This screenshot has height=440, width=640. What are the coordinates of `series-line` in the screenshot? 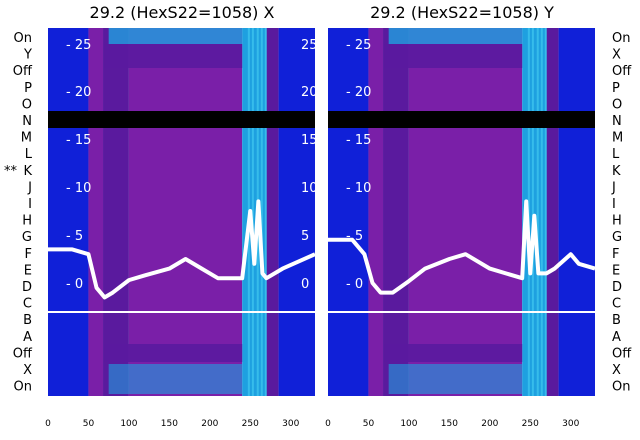 It's located at (182, 249).